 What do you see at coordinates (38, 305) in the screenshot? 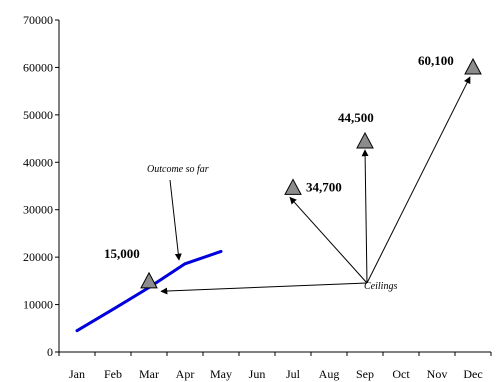
I see `y-tick-label: 10000` at bounding box center [38, 305].